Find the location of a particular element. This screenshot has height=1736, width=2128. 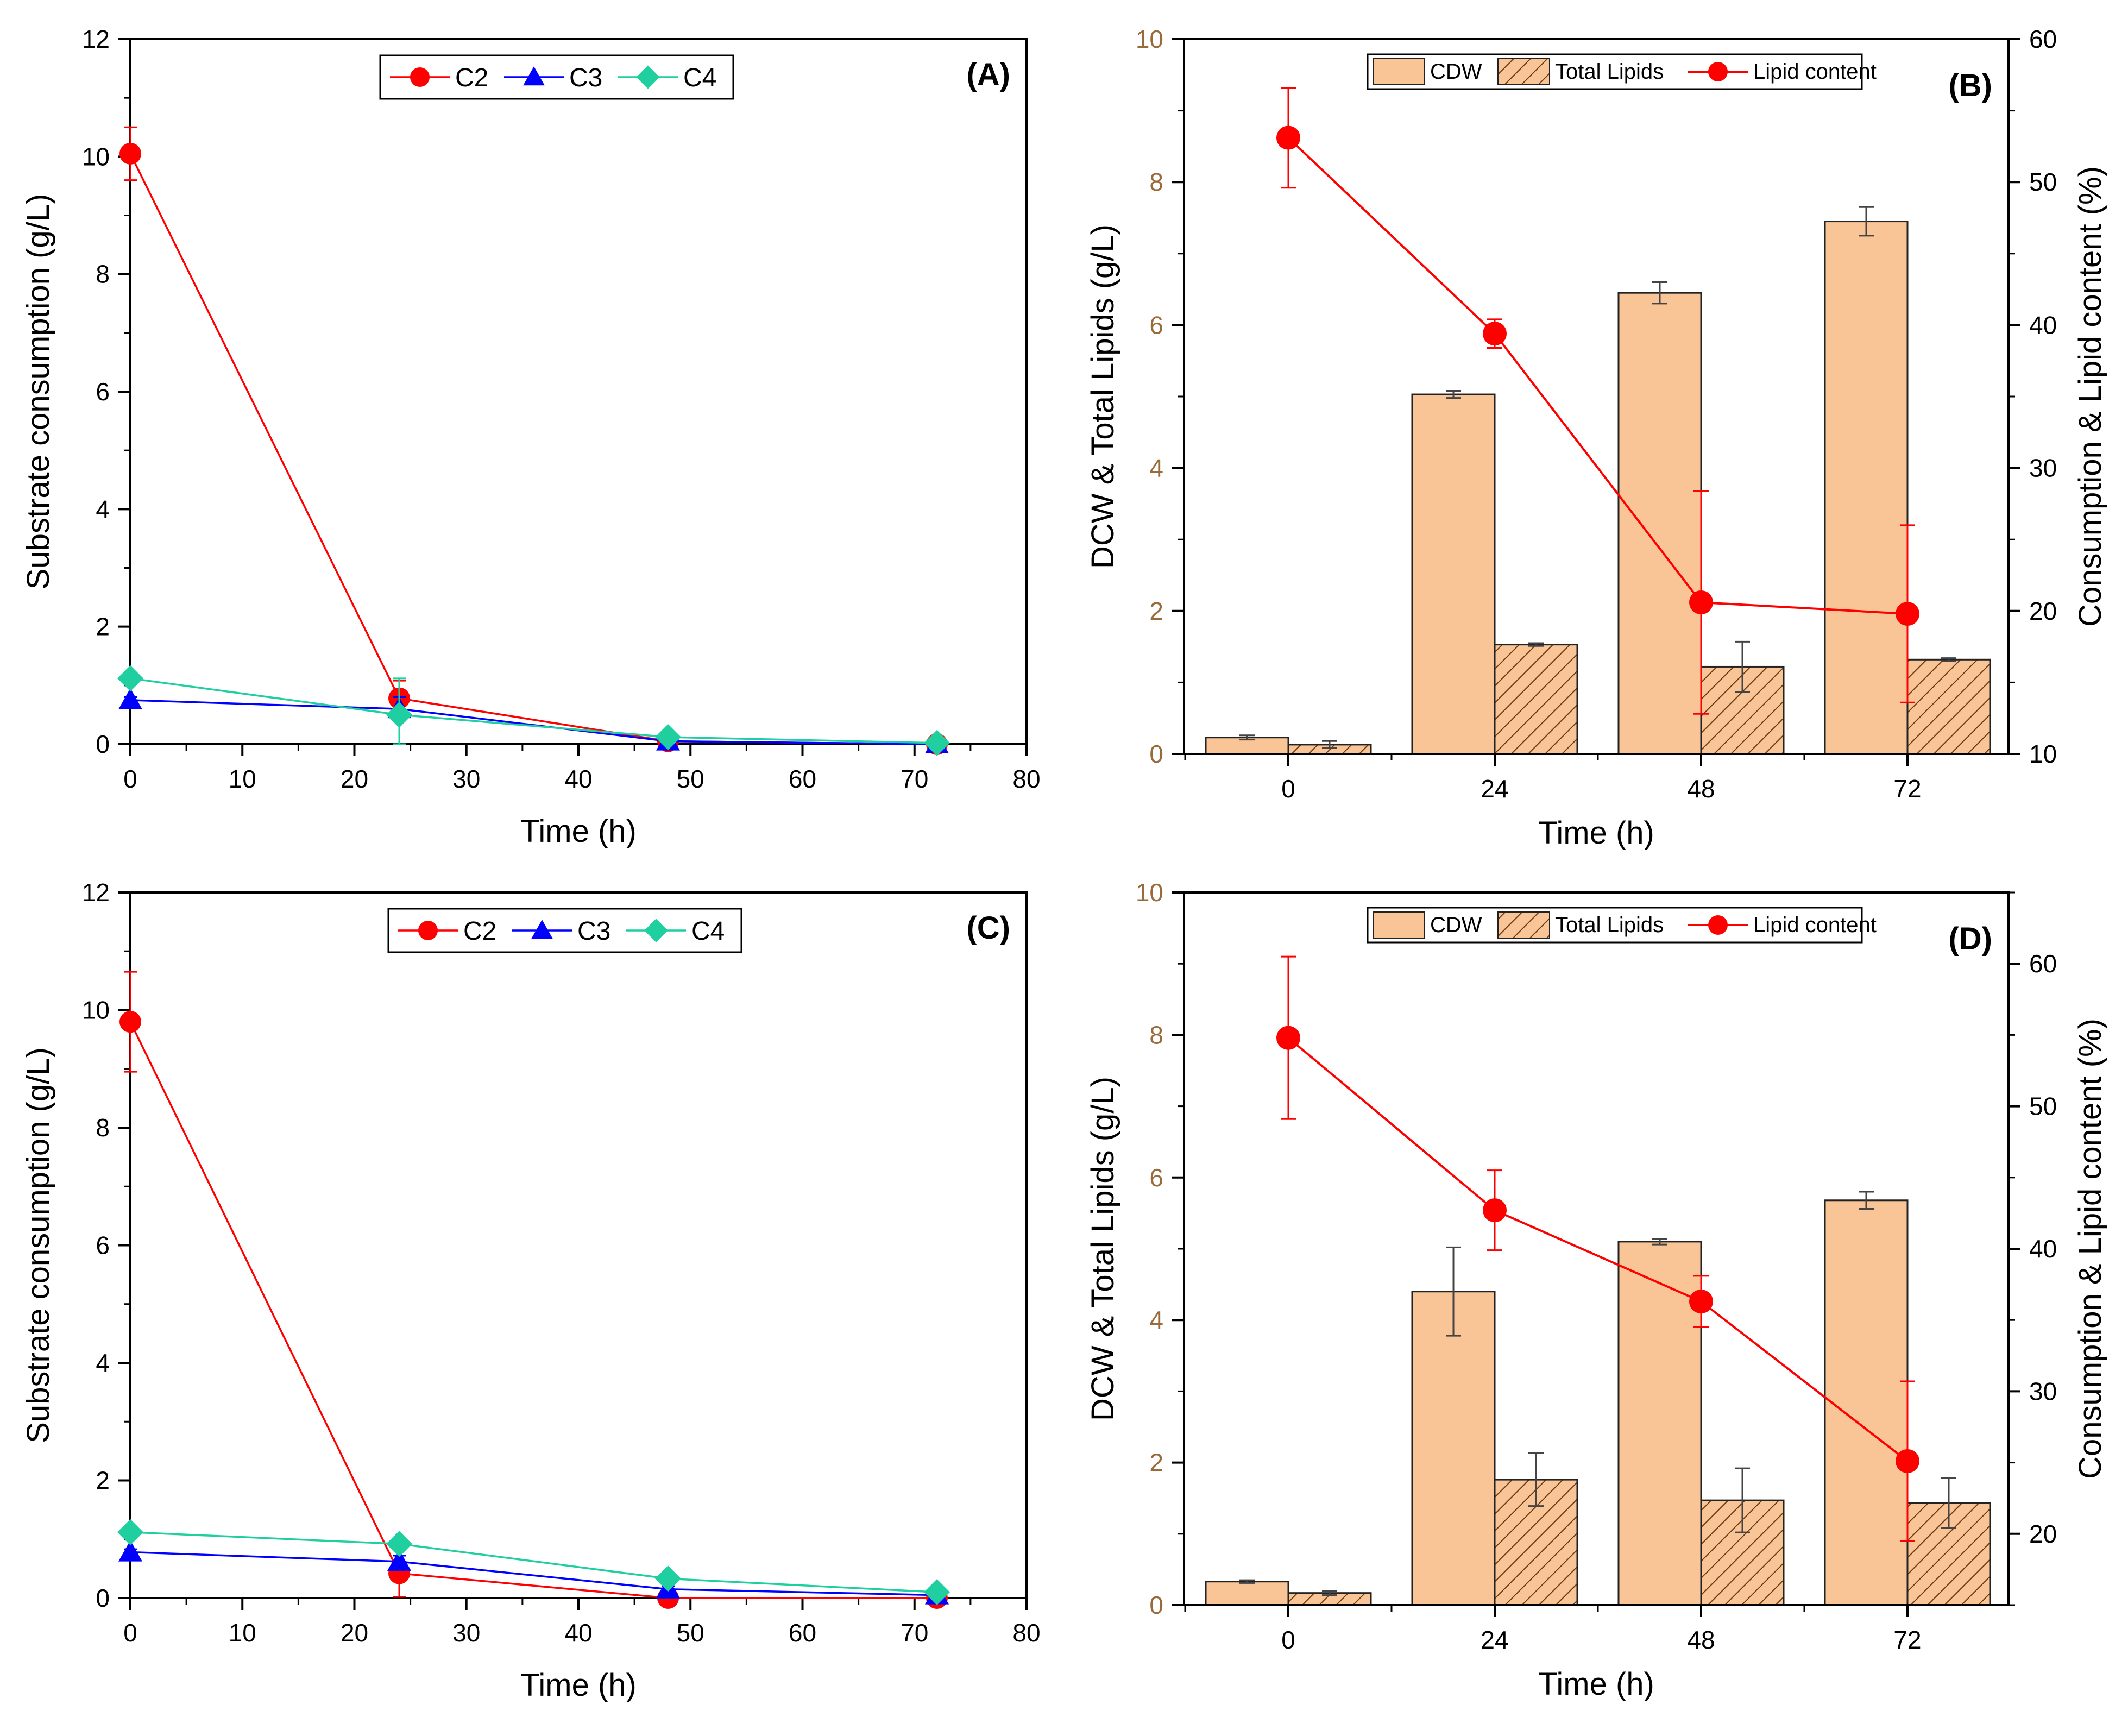

legend-label: C2 is located at coordinates (471, 78).